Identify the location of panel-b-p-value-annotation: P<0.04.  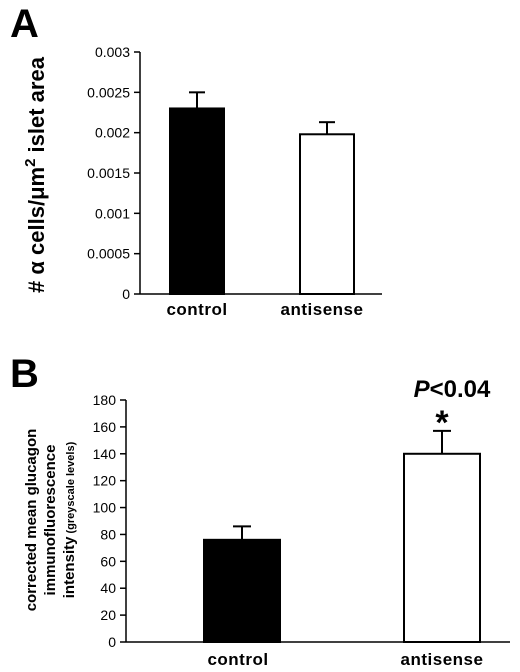
(452, 389).